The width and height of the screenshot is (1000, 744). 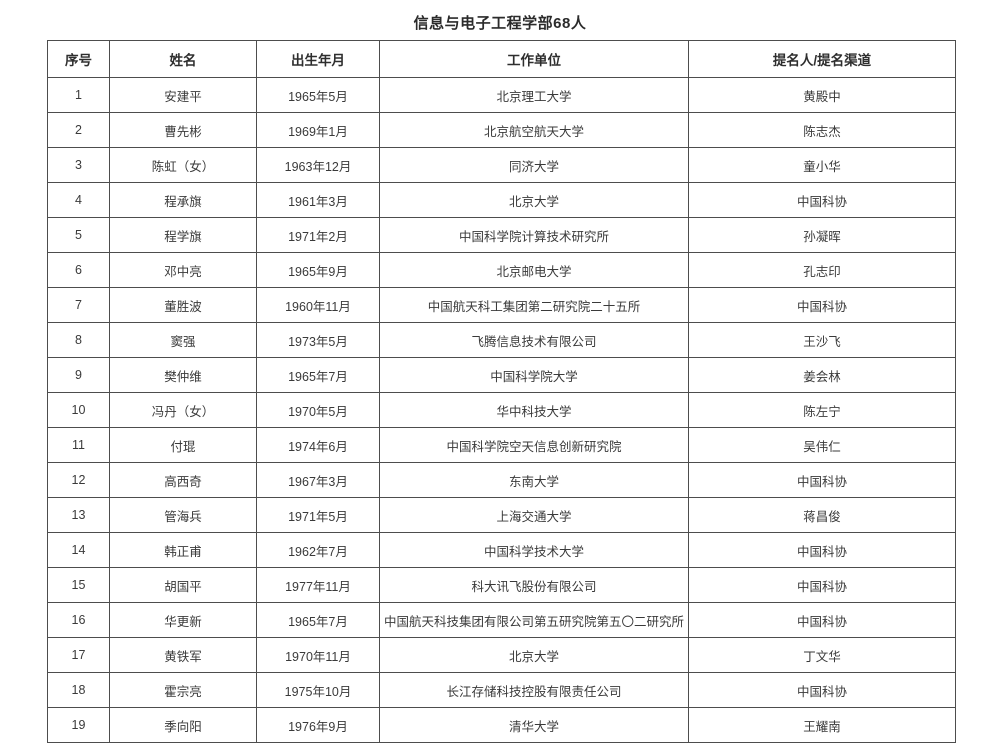 What do you see at coordinates (534, 515) in the screenshot?
I see `cell-org: 上海交通大学` at bounding box center [534, 515].